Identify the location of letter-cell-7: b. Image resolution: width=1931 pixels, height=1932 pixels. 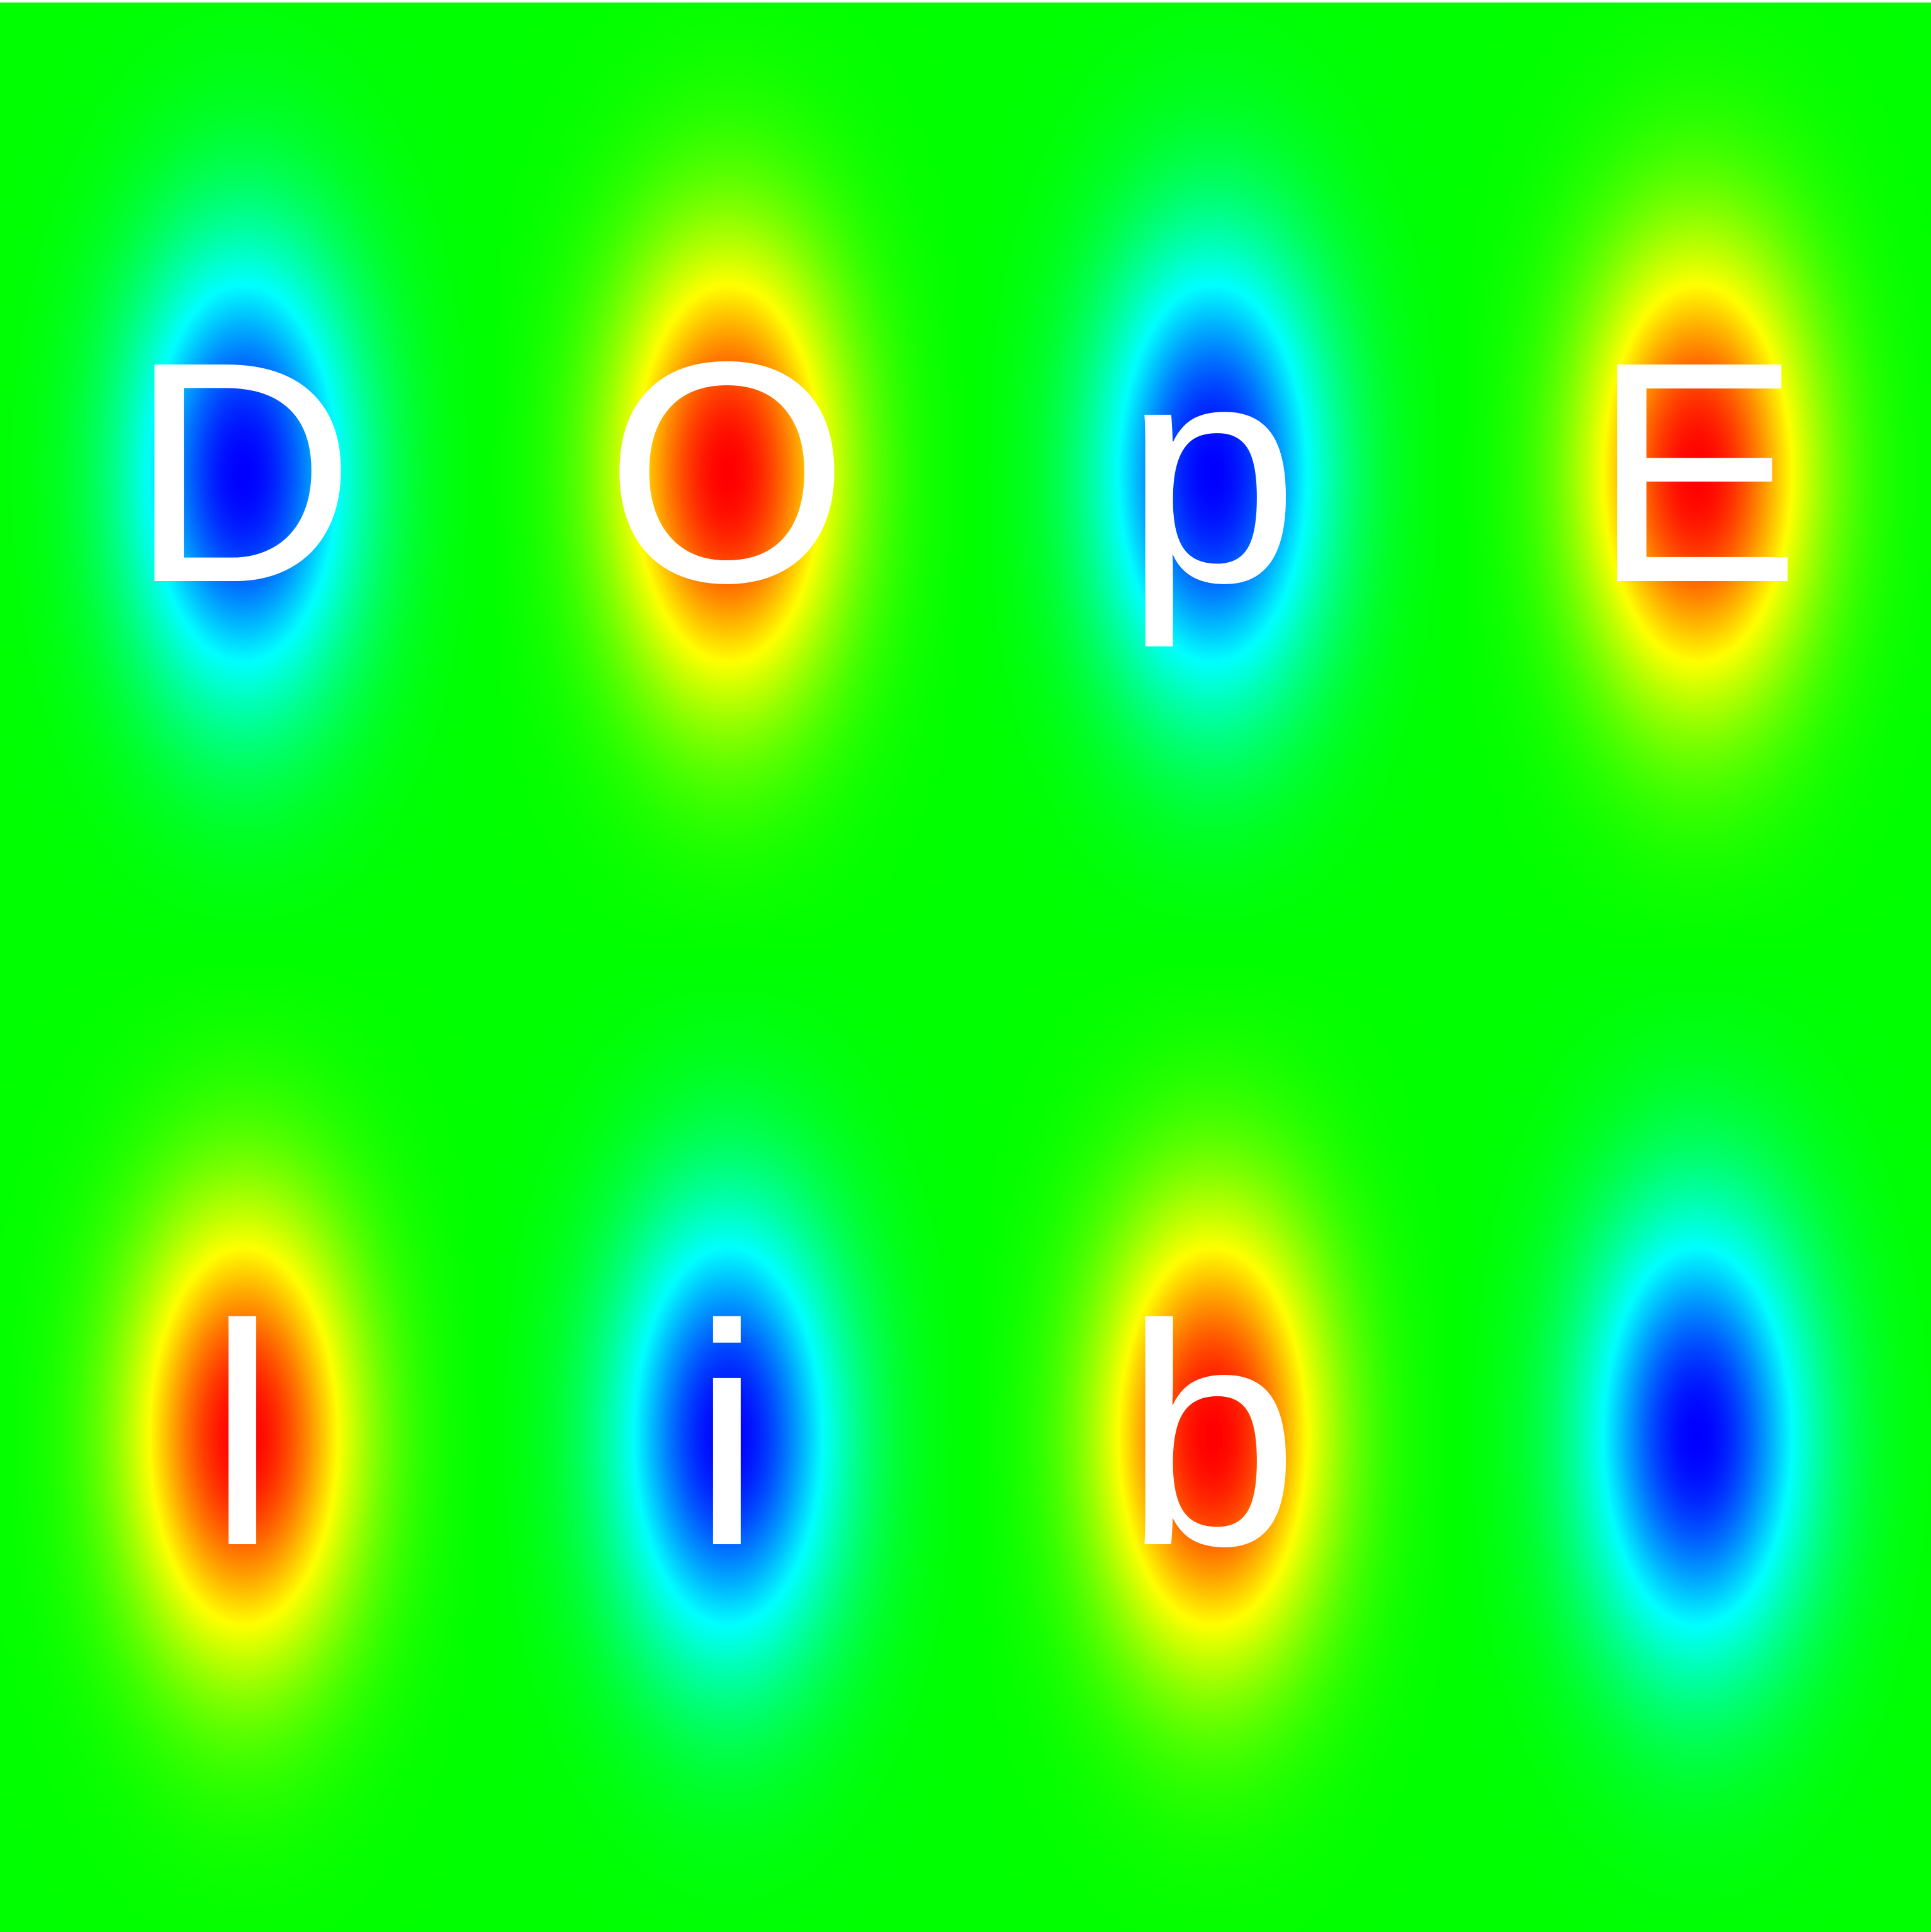
(1211, 1435).